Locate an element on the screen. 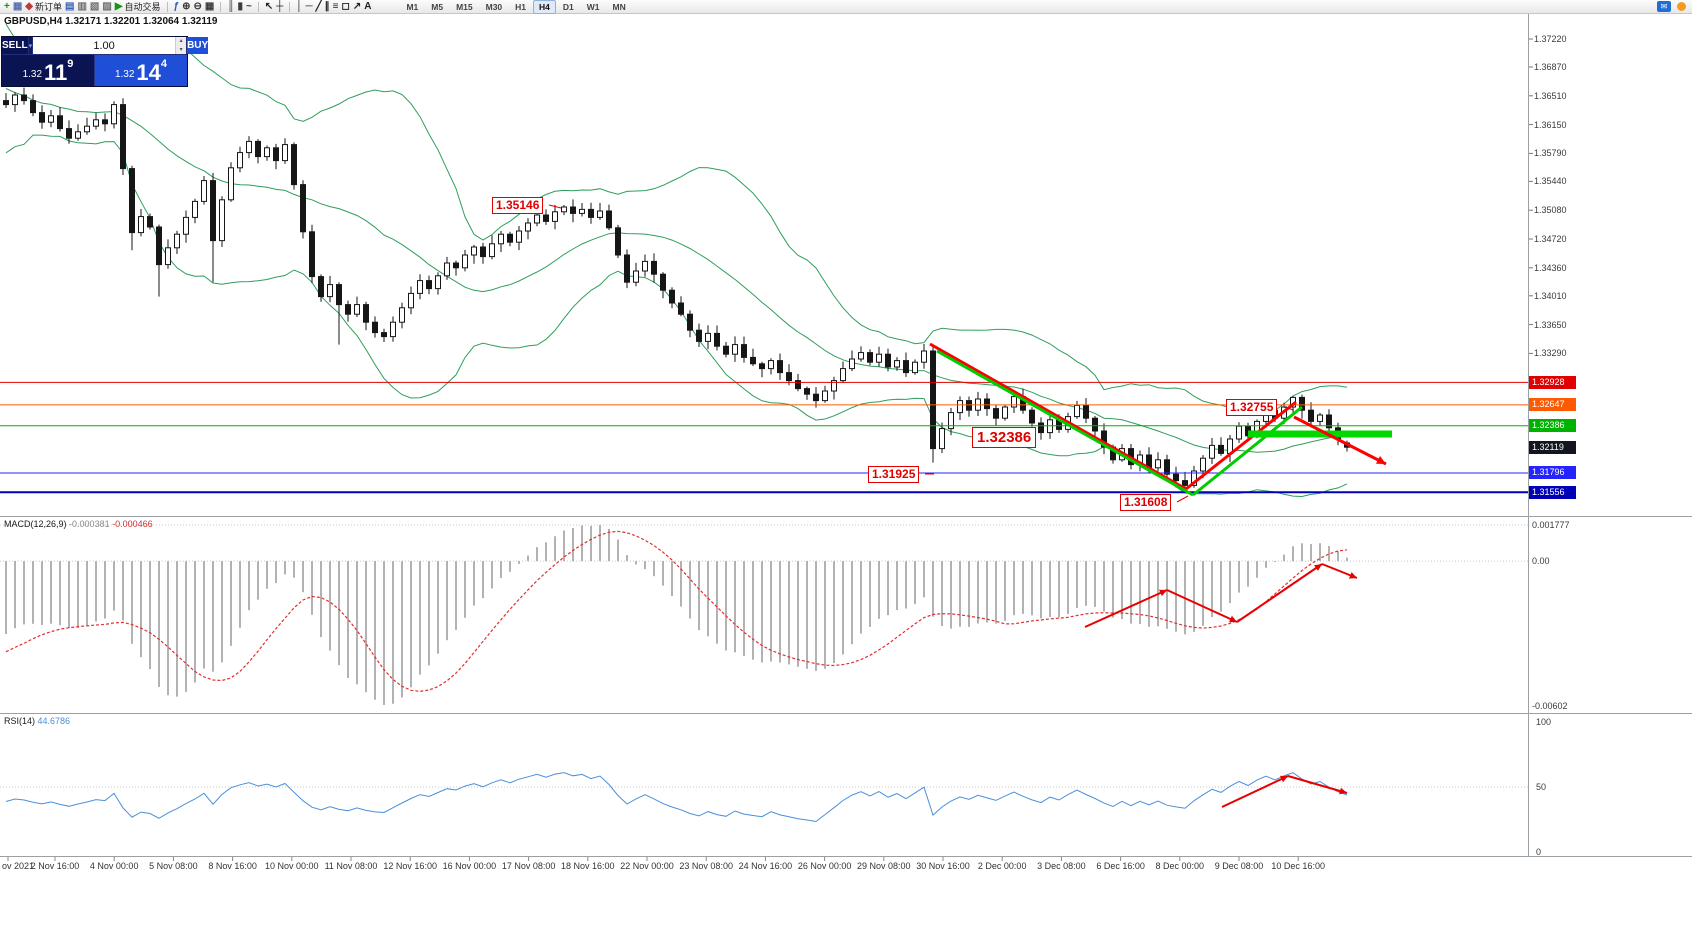  tile-windows-icon: ▦ is located at coordinates (209, 6).